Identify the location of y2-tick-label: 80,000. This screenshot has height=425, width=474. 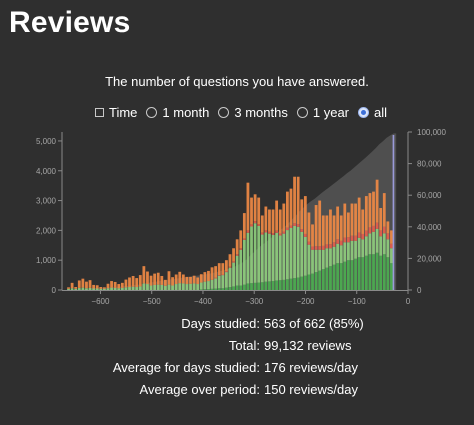
(429, 164).